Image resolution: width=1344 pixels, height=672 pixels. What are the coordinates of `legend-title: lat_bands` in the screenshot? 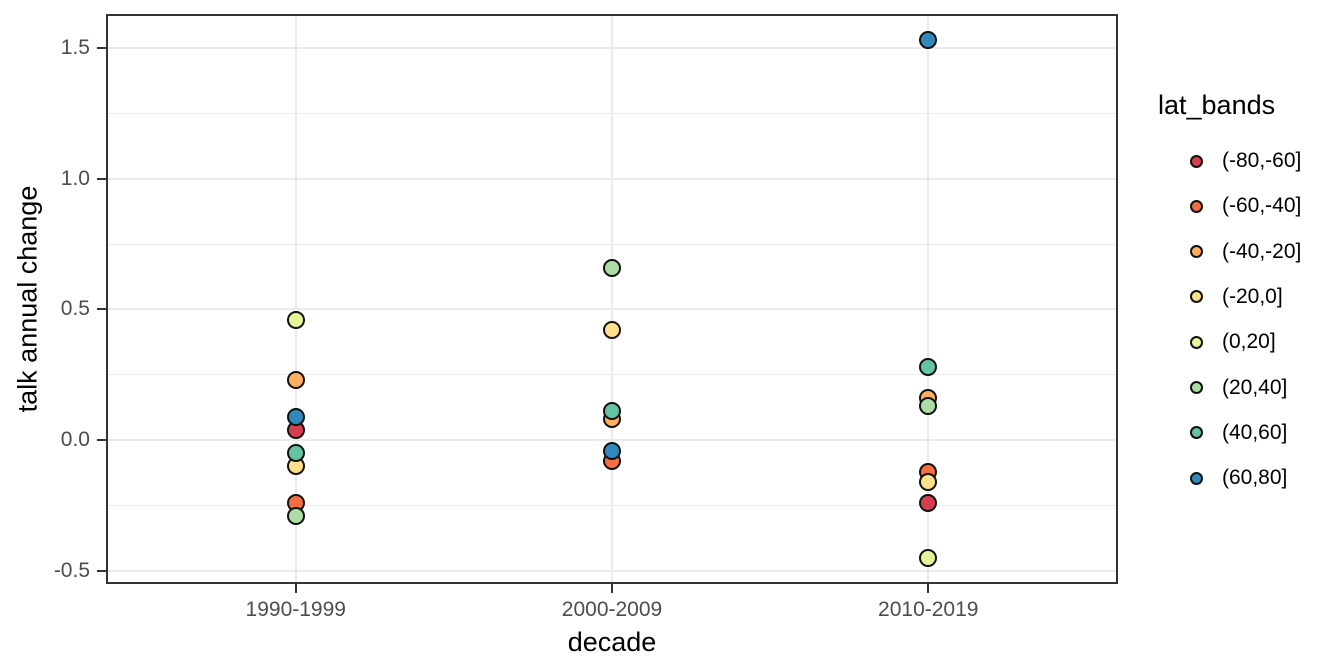 It's located at (1217, 105).